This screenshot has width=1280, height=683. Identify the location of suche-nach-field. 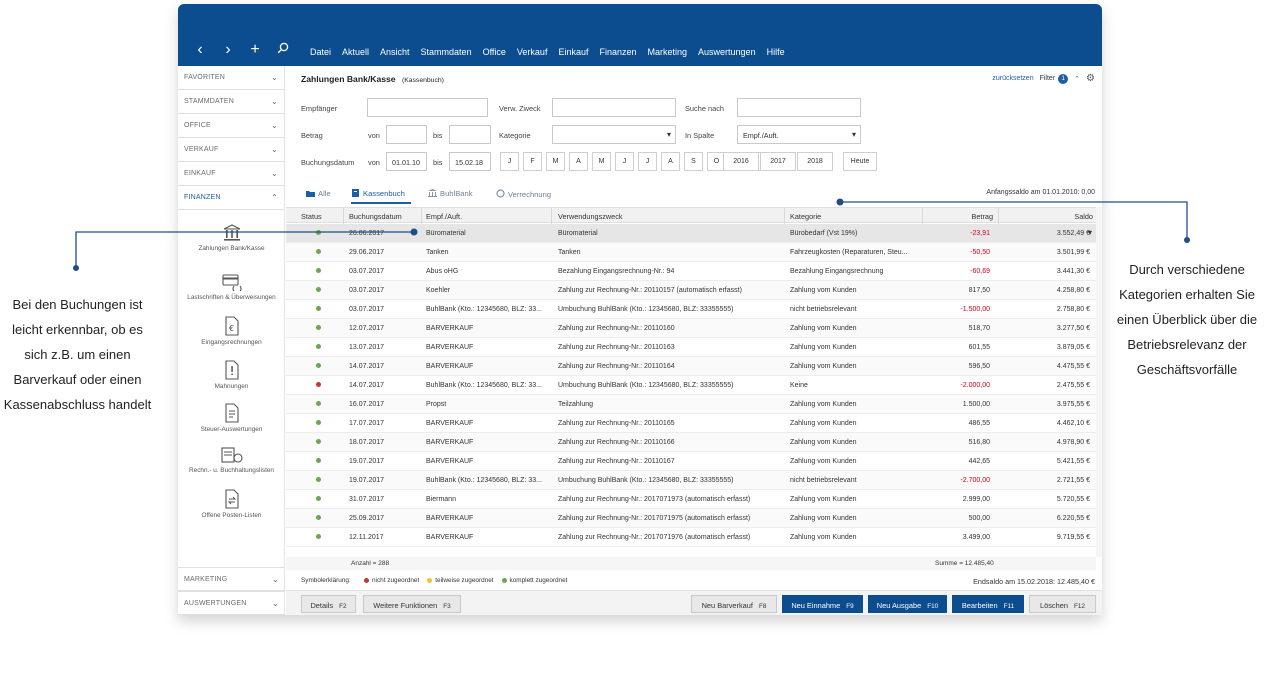
(799, 107).